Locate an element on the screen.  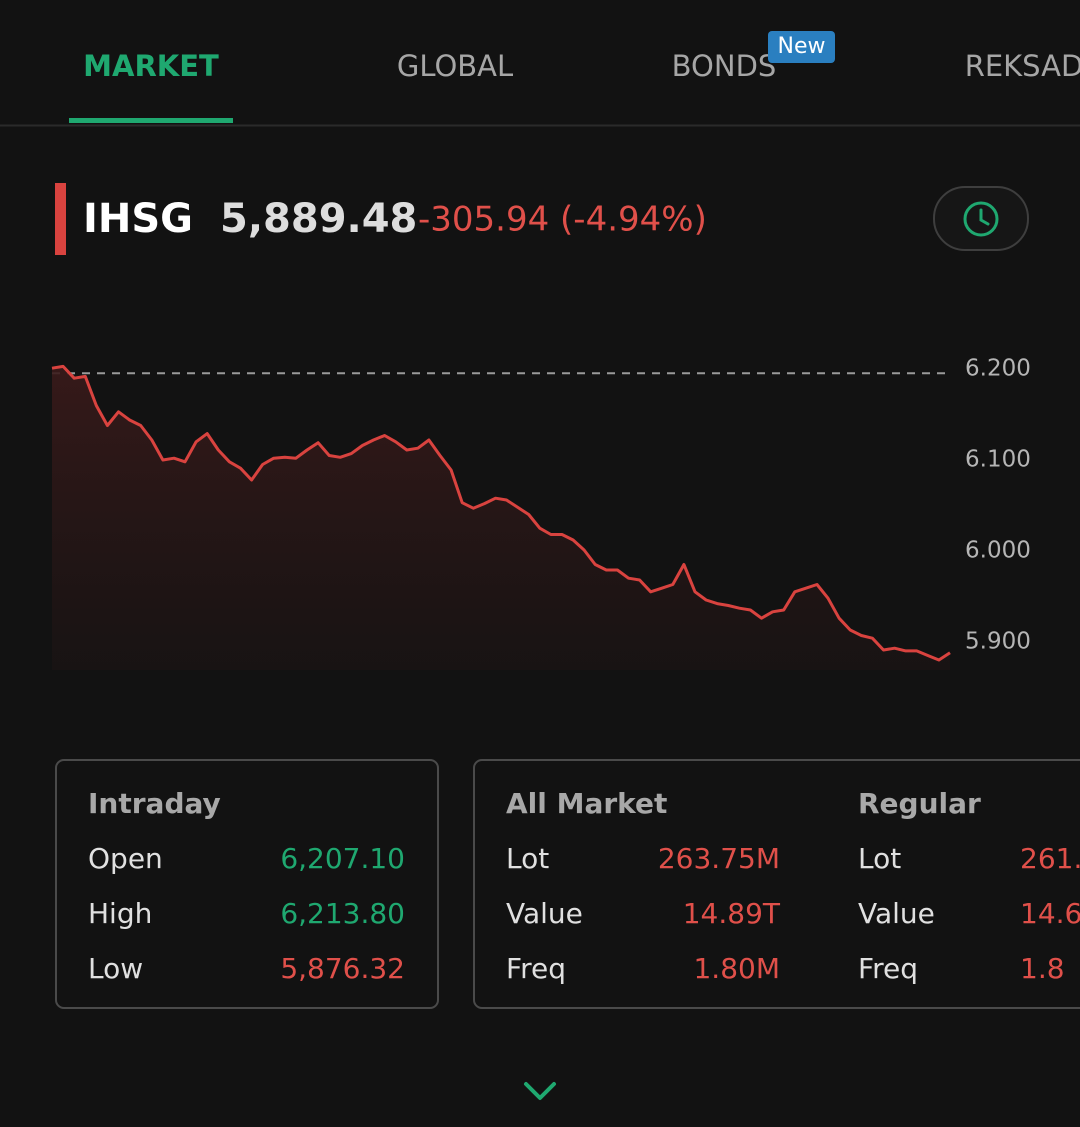
tab: REKSAD is located at coordinates (1022, 66).